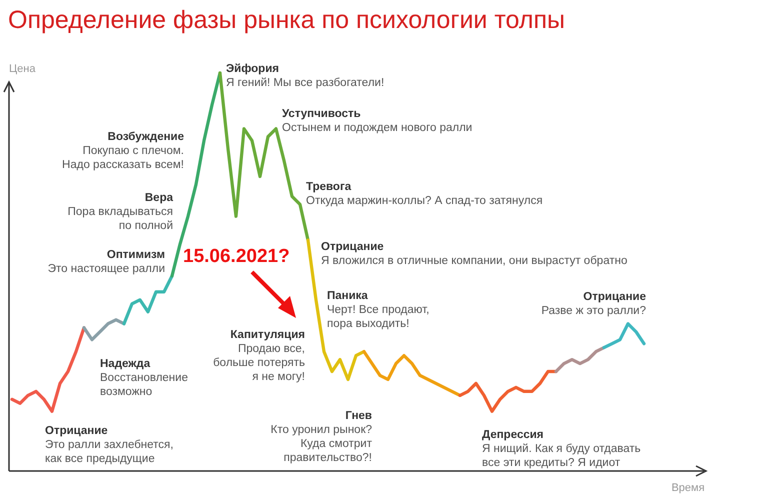 The image size is (768, 496). I want to click on y-axis-title: Цена, so click(22, 69).